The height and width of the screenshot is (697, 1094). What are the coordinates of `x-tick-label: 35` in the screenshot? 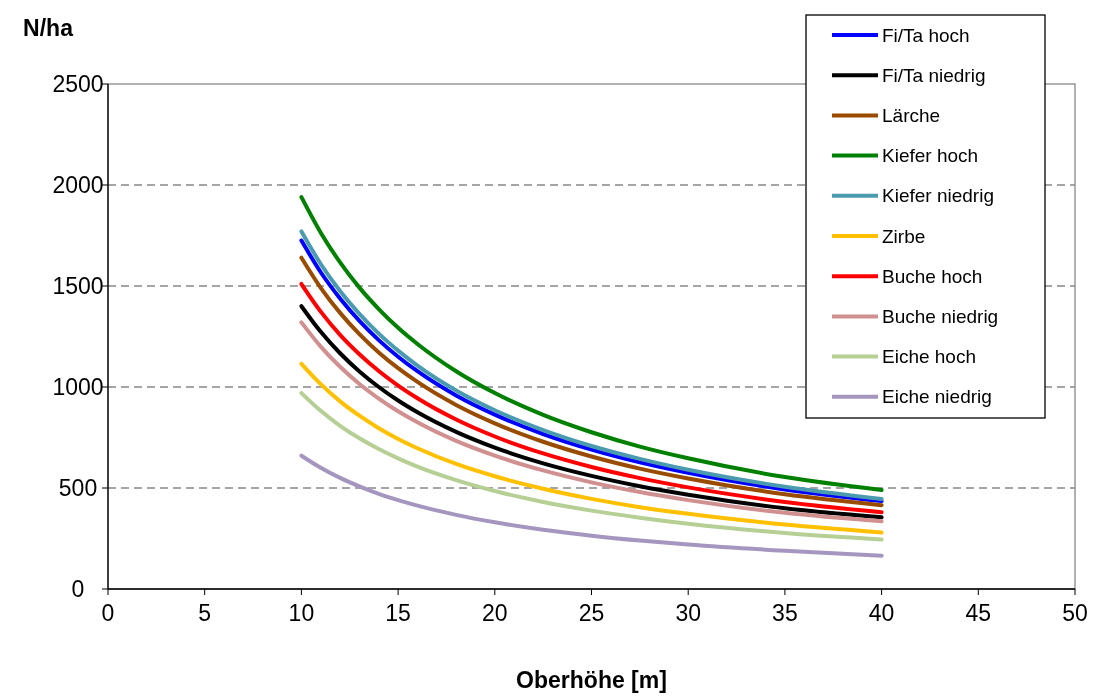 It's located at (785, 613).